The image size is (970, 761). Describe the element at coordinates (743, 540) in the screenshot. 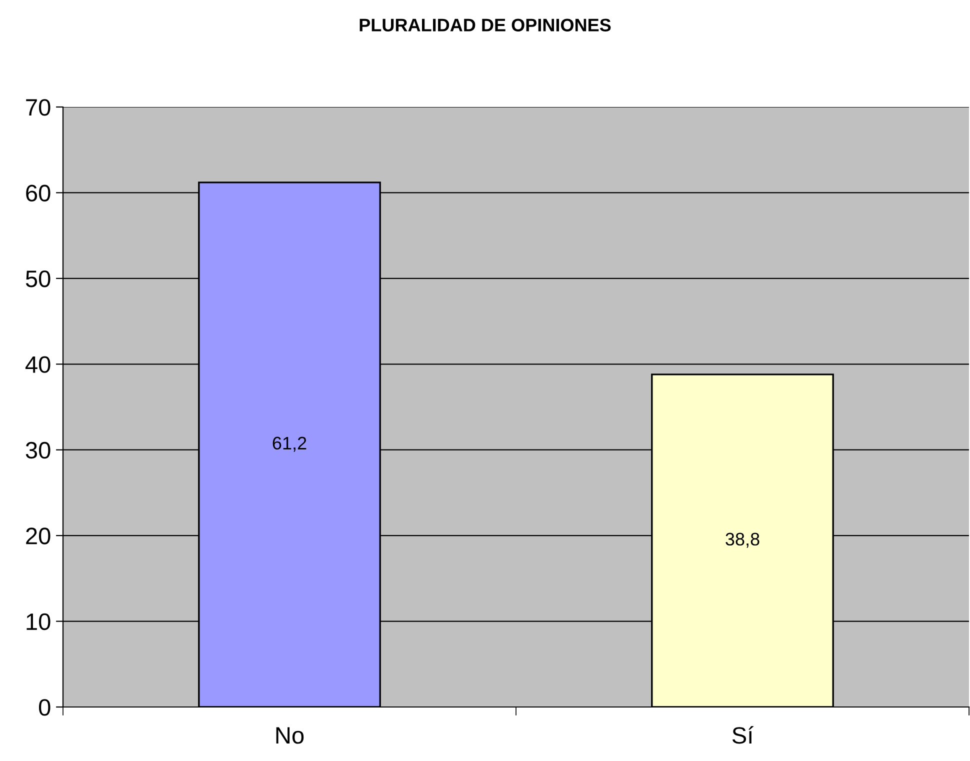

I see `data-label: 38,8` at that location.